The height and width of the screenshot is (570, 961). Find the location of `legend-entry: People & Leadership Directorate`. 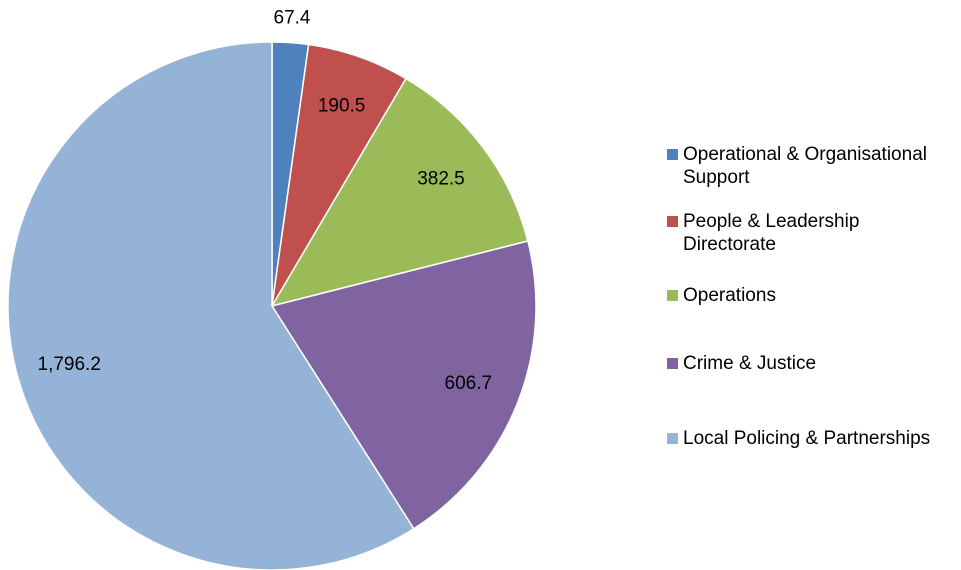

legend-entry: People & Leadership Directorate is located at coordinates (807, 233).